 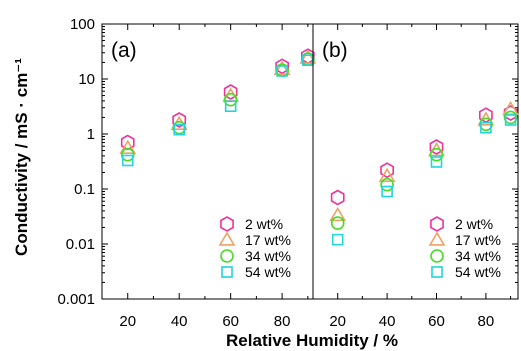 What do you see at coordinates (80, 244) in the screenshot?
I see `y-tick-label: 0.01` at bounding box center [80, 244].